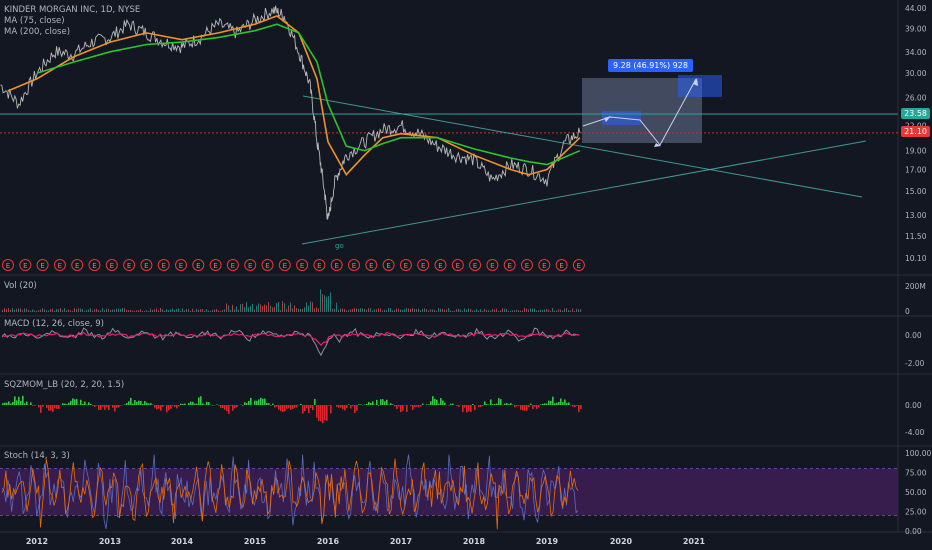 Image resolution: width=932 pixels, height=550 pixels. What do you see at coordinates (72, 10) in the screenshot?
I see `symbol-title: KINDER MORGAN INC, 1D, NYSE` at bounding box center [72, 10].